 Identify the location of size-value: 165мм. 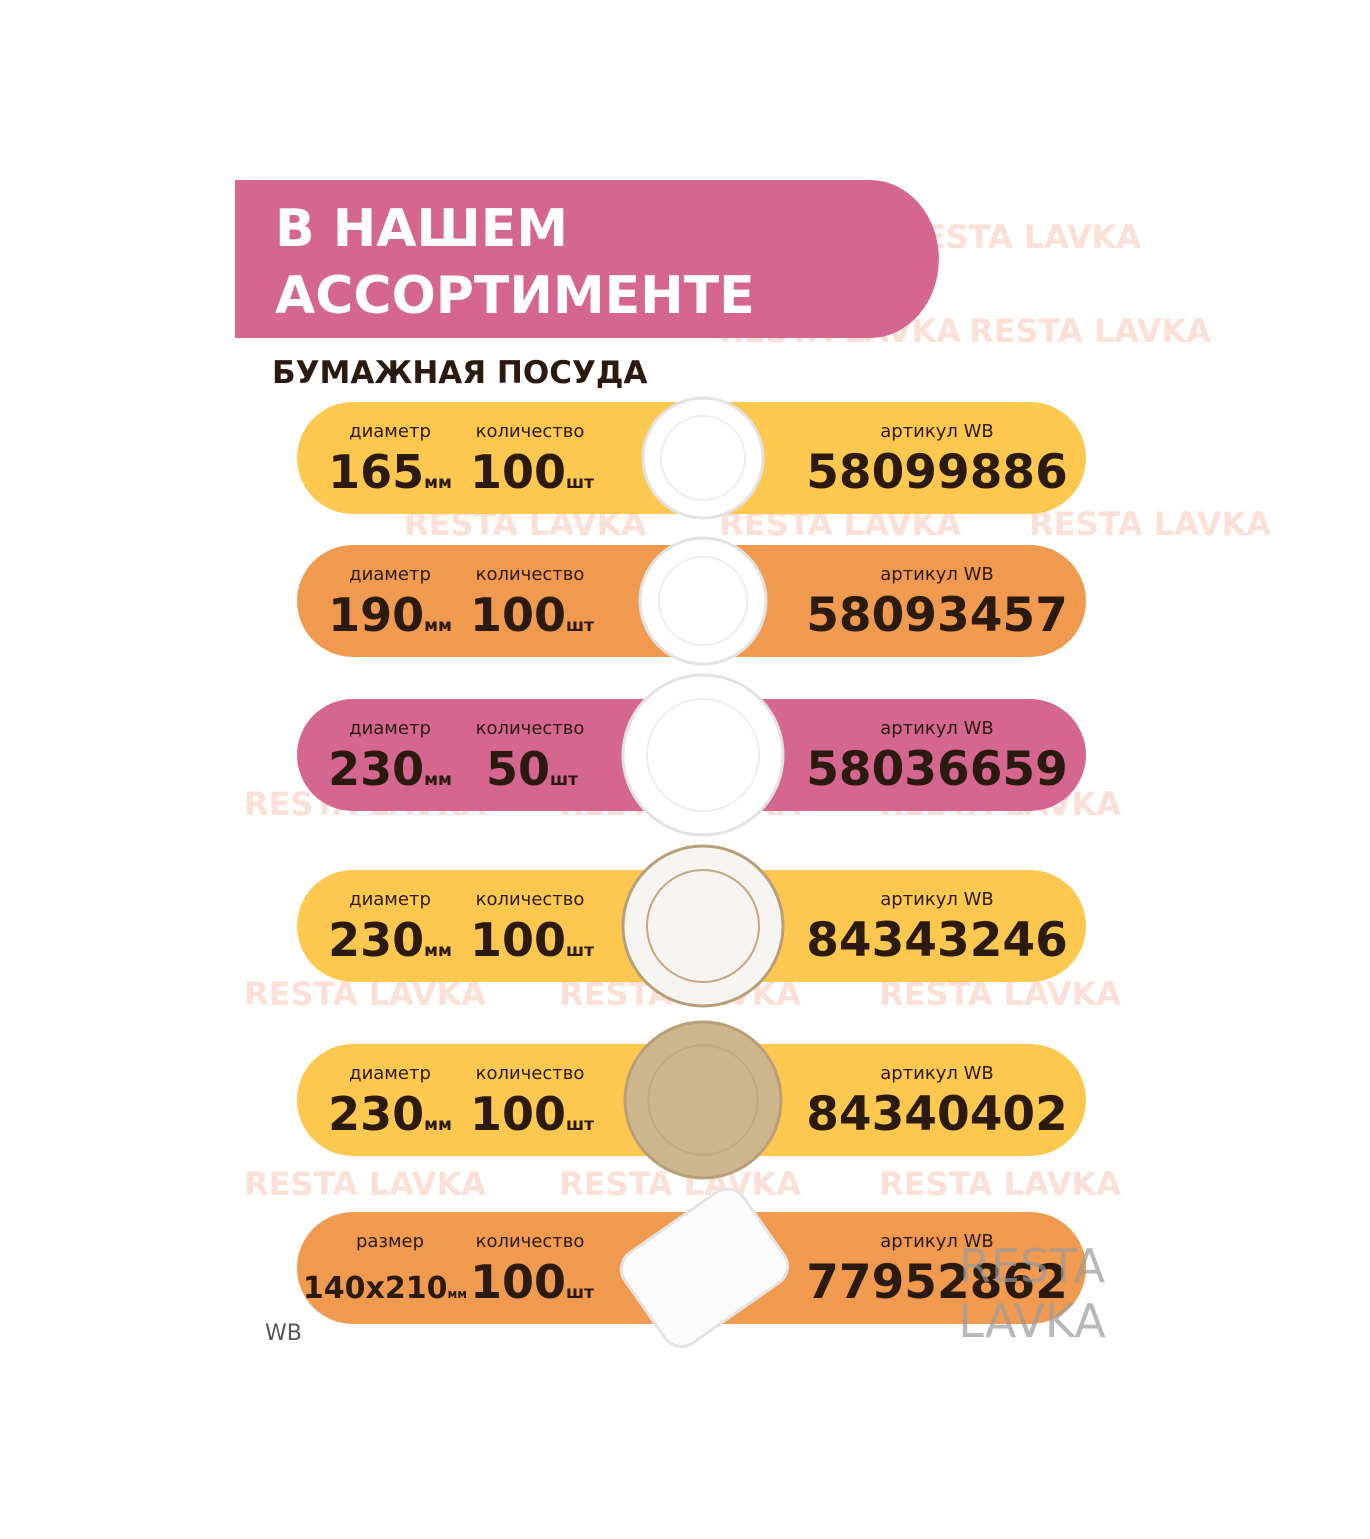
(390, 472).